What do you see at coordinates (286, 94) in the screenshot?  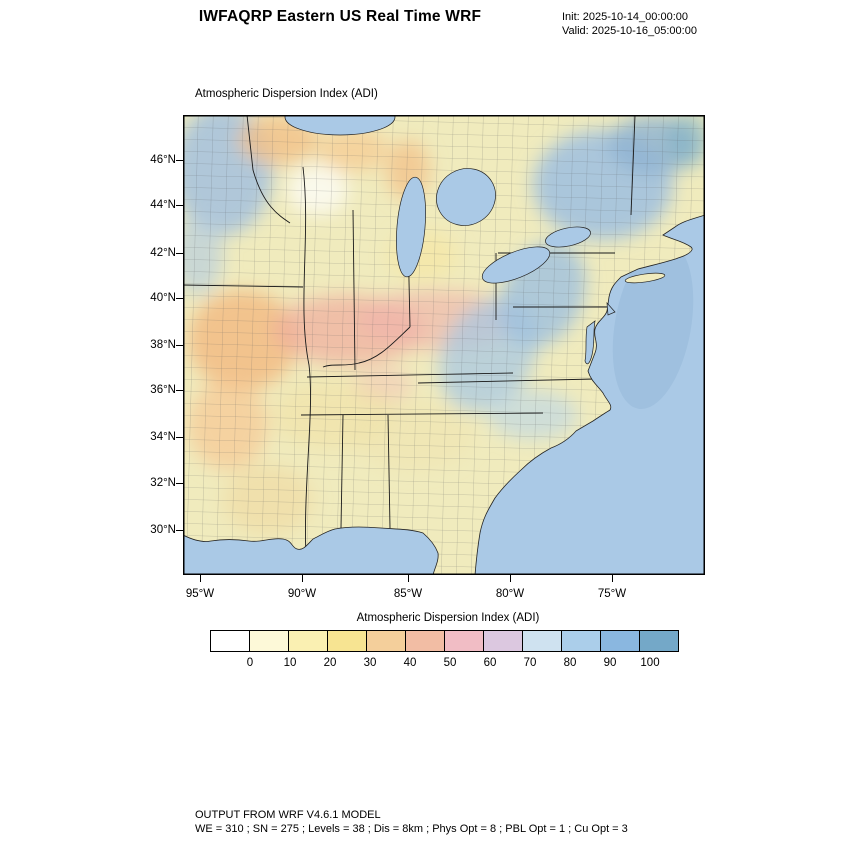 I see `map-field-label: Atmospheric Dispersion Index (ADI)` at bounding box center [286, 94].